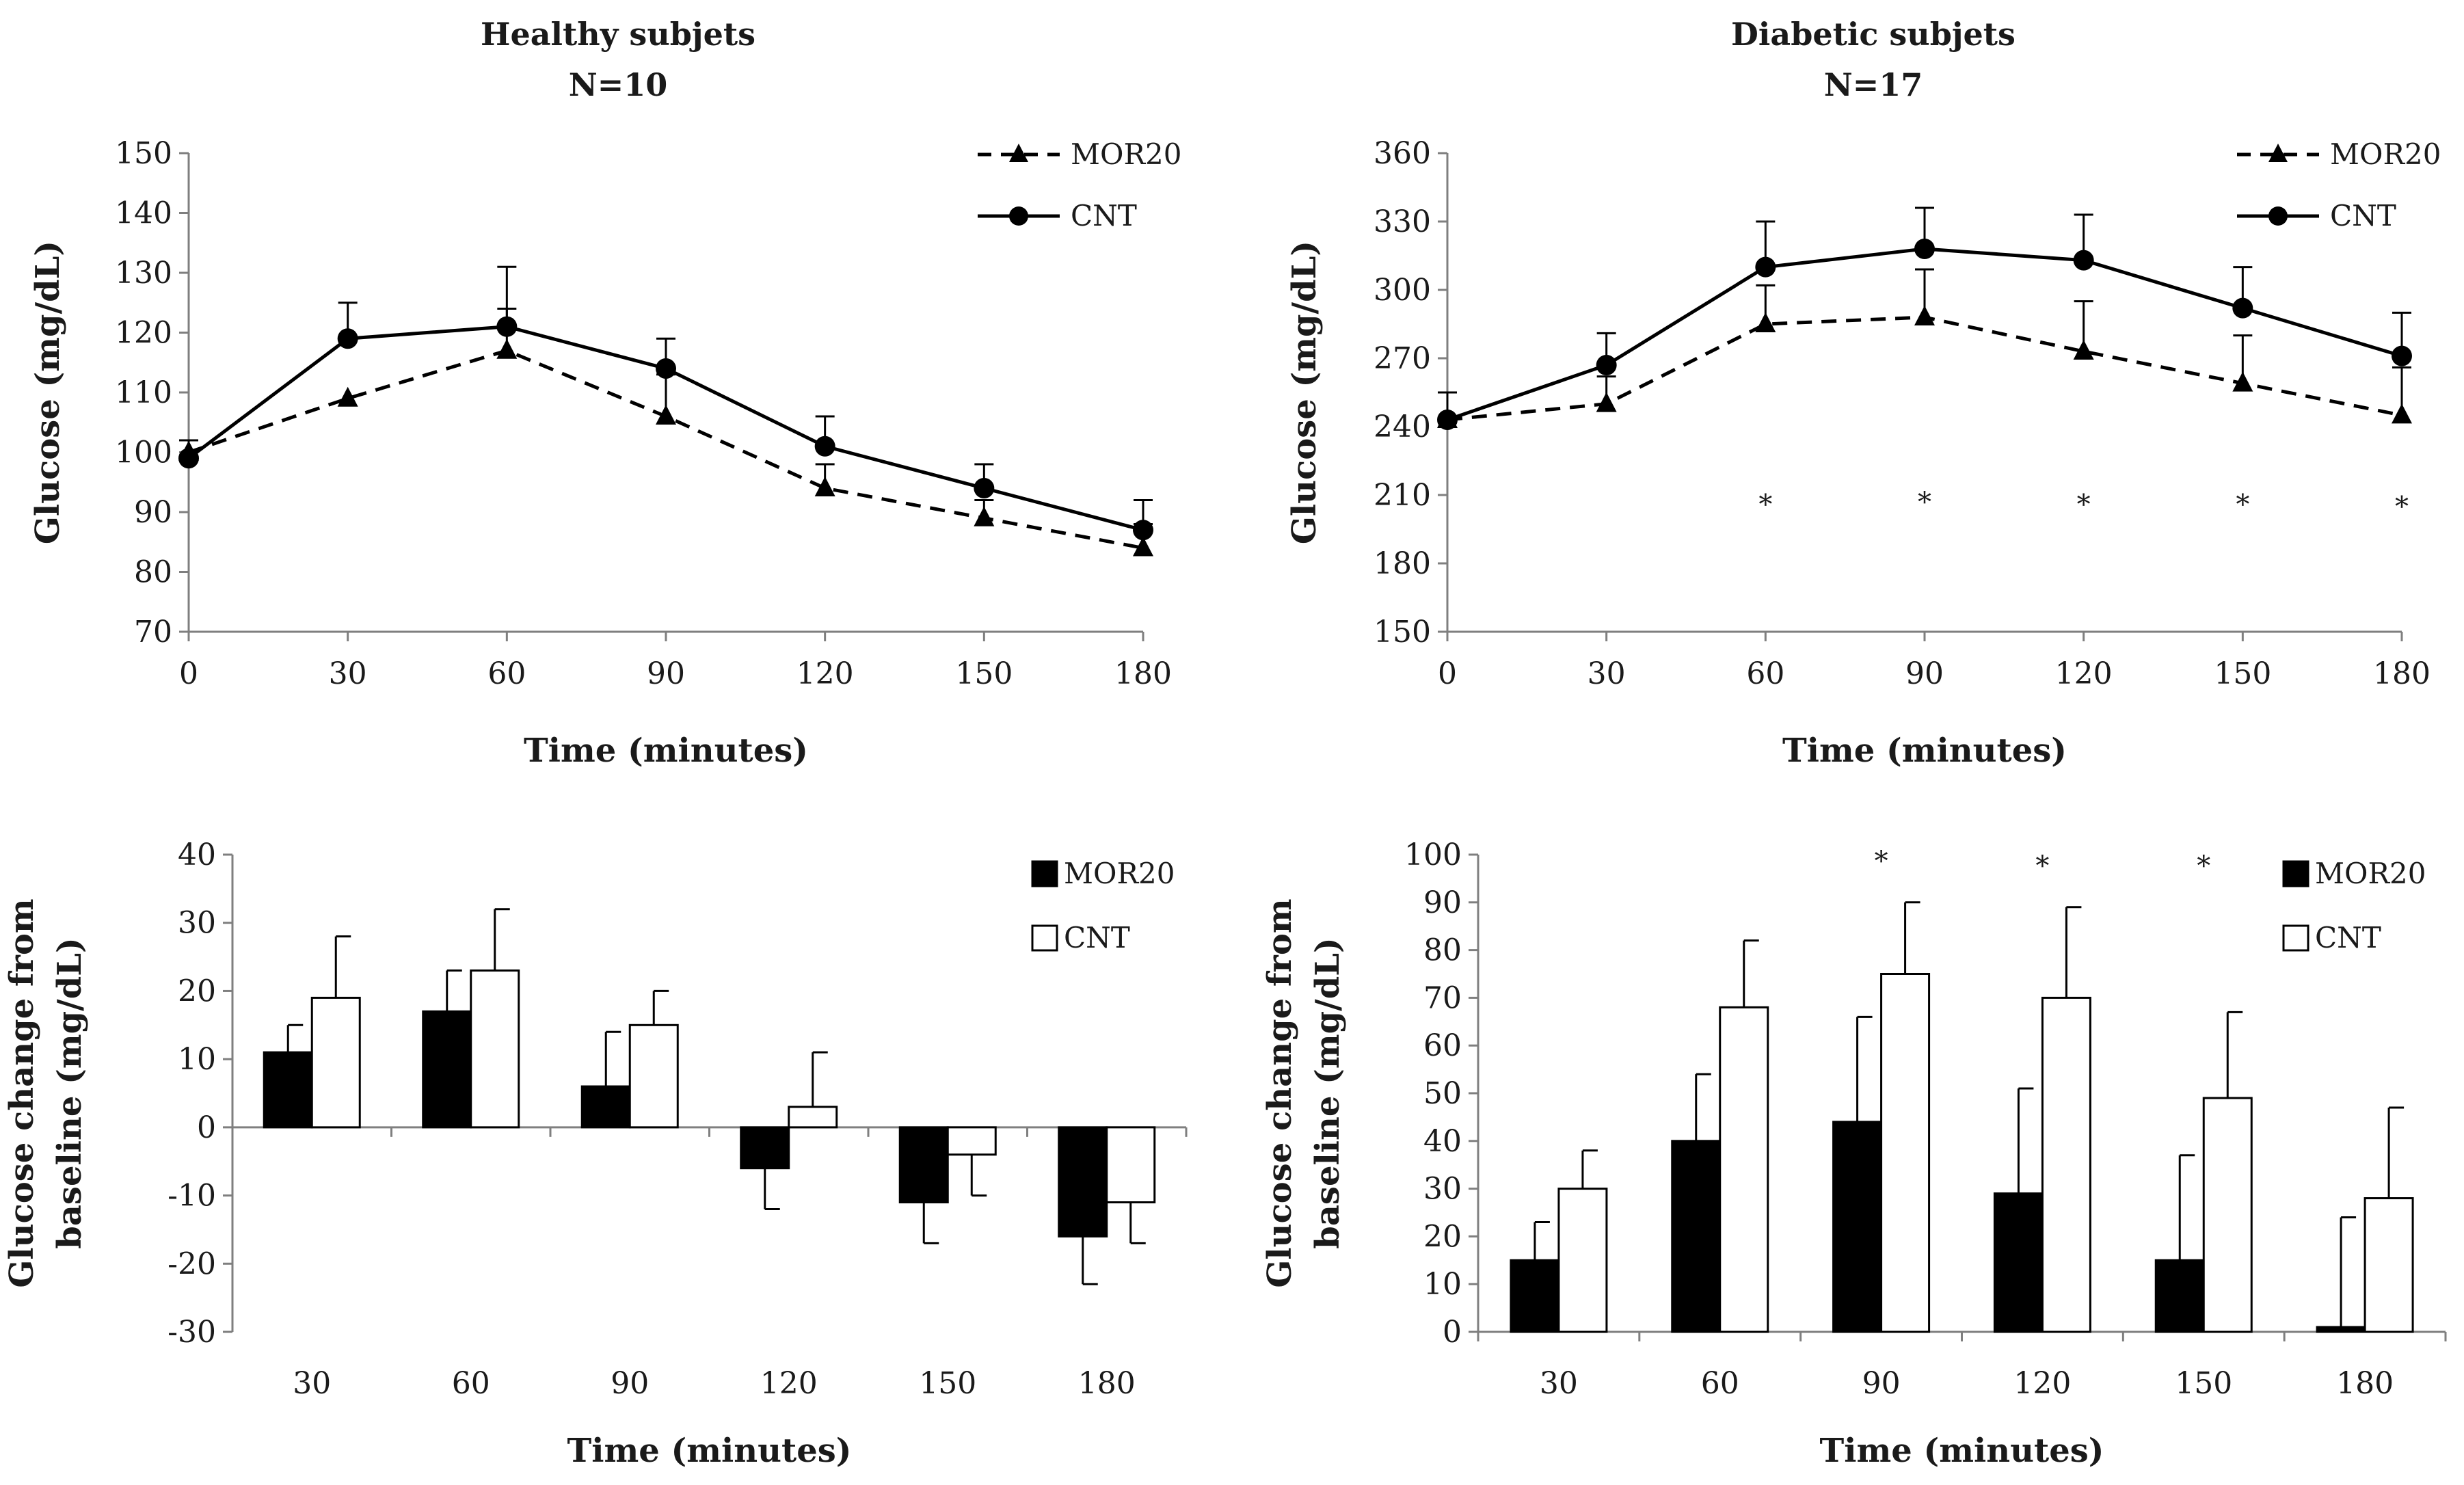 The width and height of the screenshot is (2464, 1485). I want to click on y-tick-label: -30, so click(192, 1332).